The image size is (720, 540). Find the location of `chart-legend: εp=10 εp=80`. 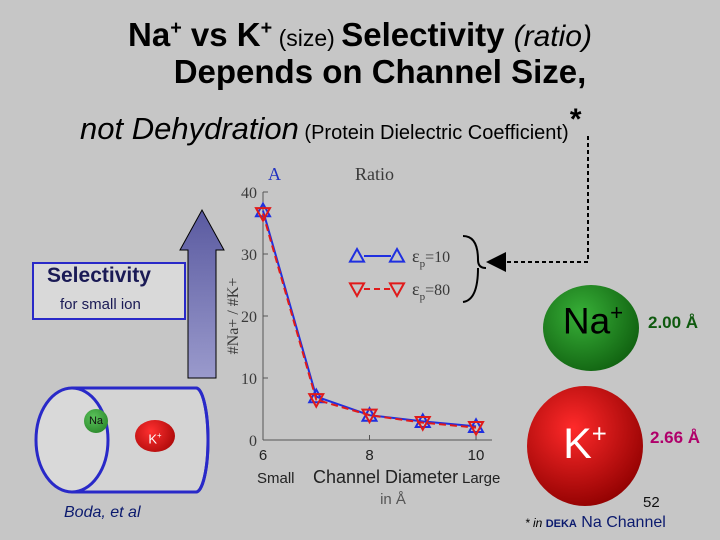

chart-legend: εp=10 εp=80 is located at coordinates (399, 274).